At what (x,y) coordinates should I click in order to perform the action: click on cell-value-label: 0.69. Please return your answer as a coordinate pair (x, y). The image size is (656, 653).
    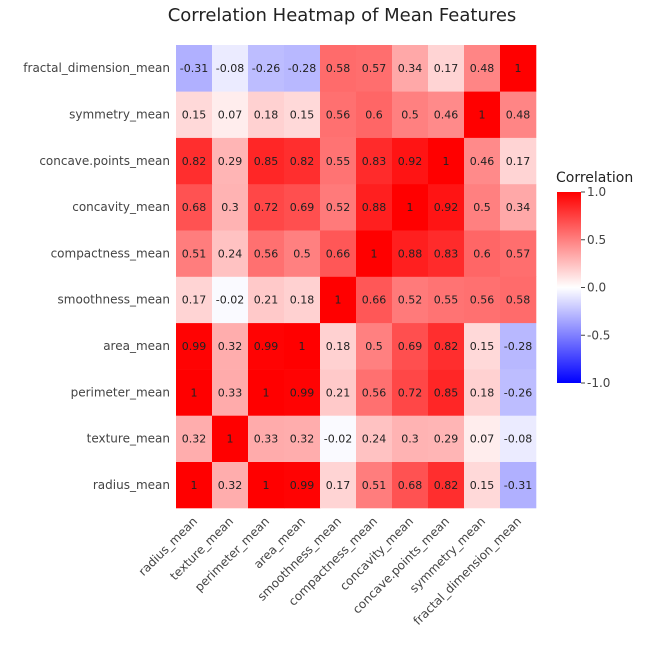
    Looking at the image, I should click on (410, 346).